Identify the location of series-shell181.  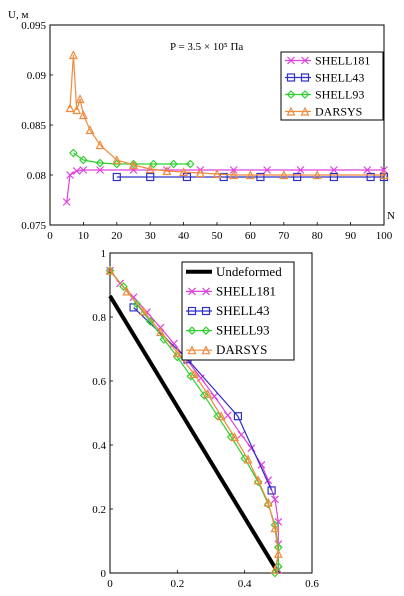
(225, 186).